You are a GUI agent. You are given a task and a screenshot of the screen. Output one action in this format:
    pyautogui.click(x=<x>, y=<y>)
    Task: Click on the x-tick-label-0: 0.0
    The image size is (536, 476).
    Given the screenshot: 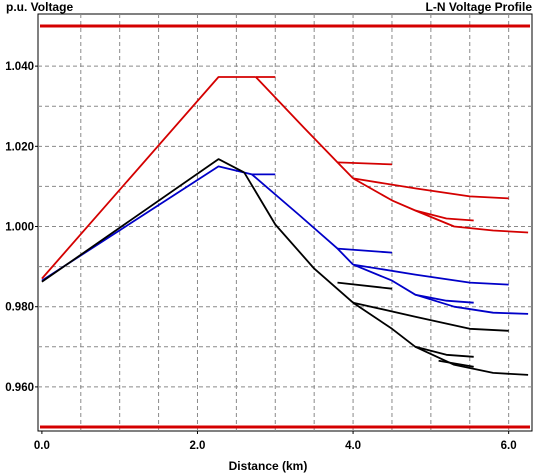 What is the action you would take?
    pyautogui.click(x=42, y=446)
    